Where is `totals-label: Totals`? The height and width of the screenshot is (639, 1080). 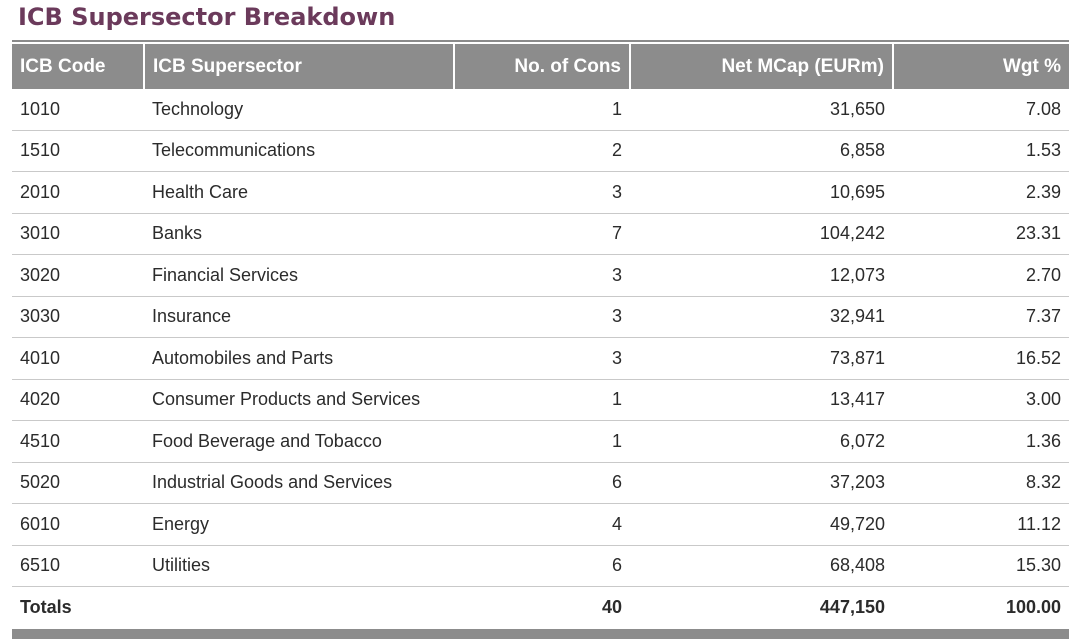
totals-label: Totals is located at coordinates (46, 606).